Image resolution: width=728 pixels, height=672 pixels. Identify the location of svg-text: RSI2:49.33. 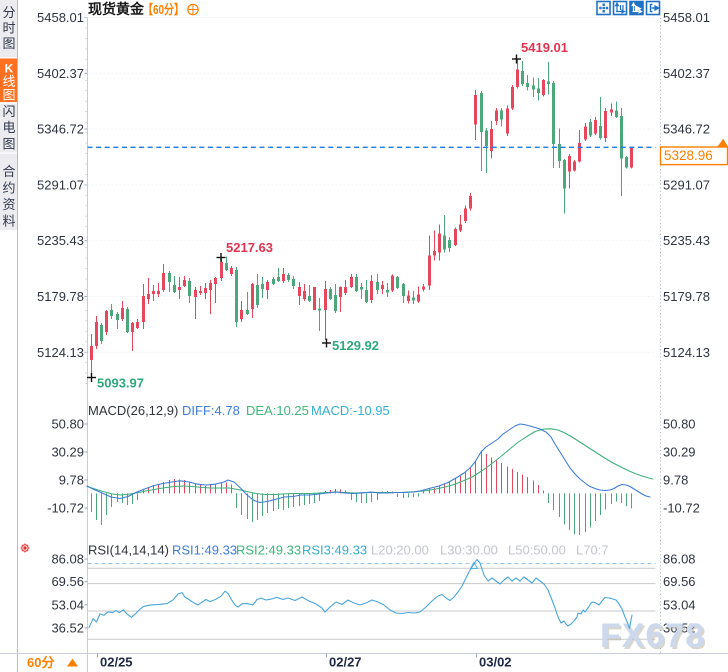
(268, 550).